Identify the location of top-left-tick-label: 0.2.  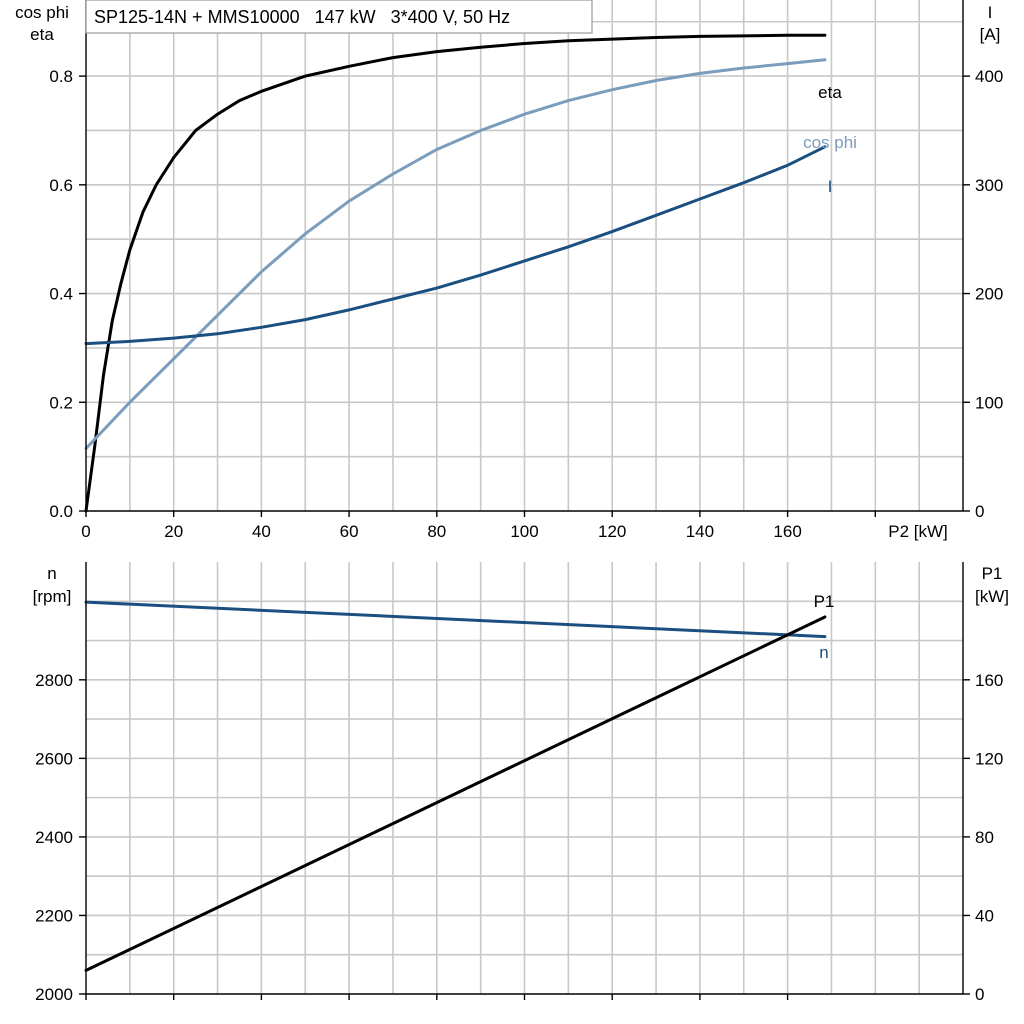
(61, 402).